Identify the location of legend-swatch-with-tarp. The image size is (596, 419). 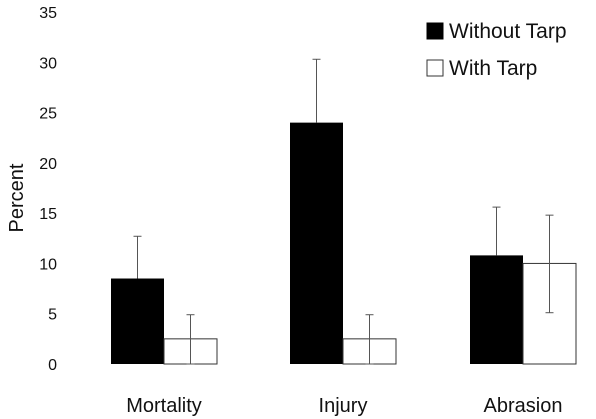
(435, 68).